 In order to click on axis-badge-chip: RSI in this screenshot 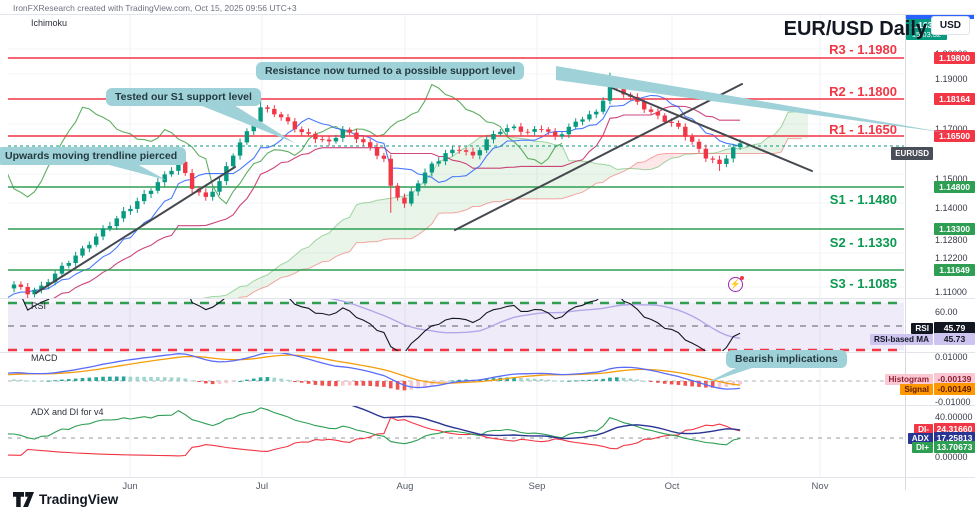, I will do `click(922, 328)`.